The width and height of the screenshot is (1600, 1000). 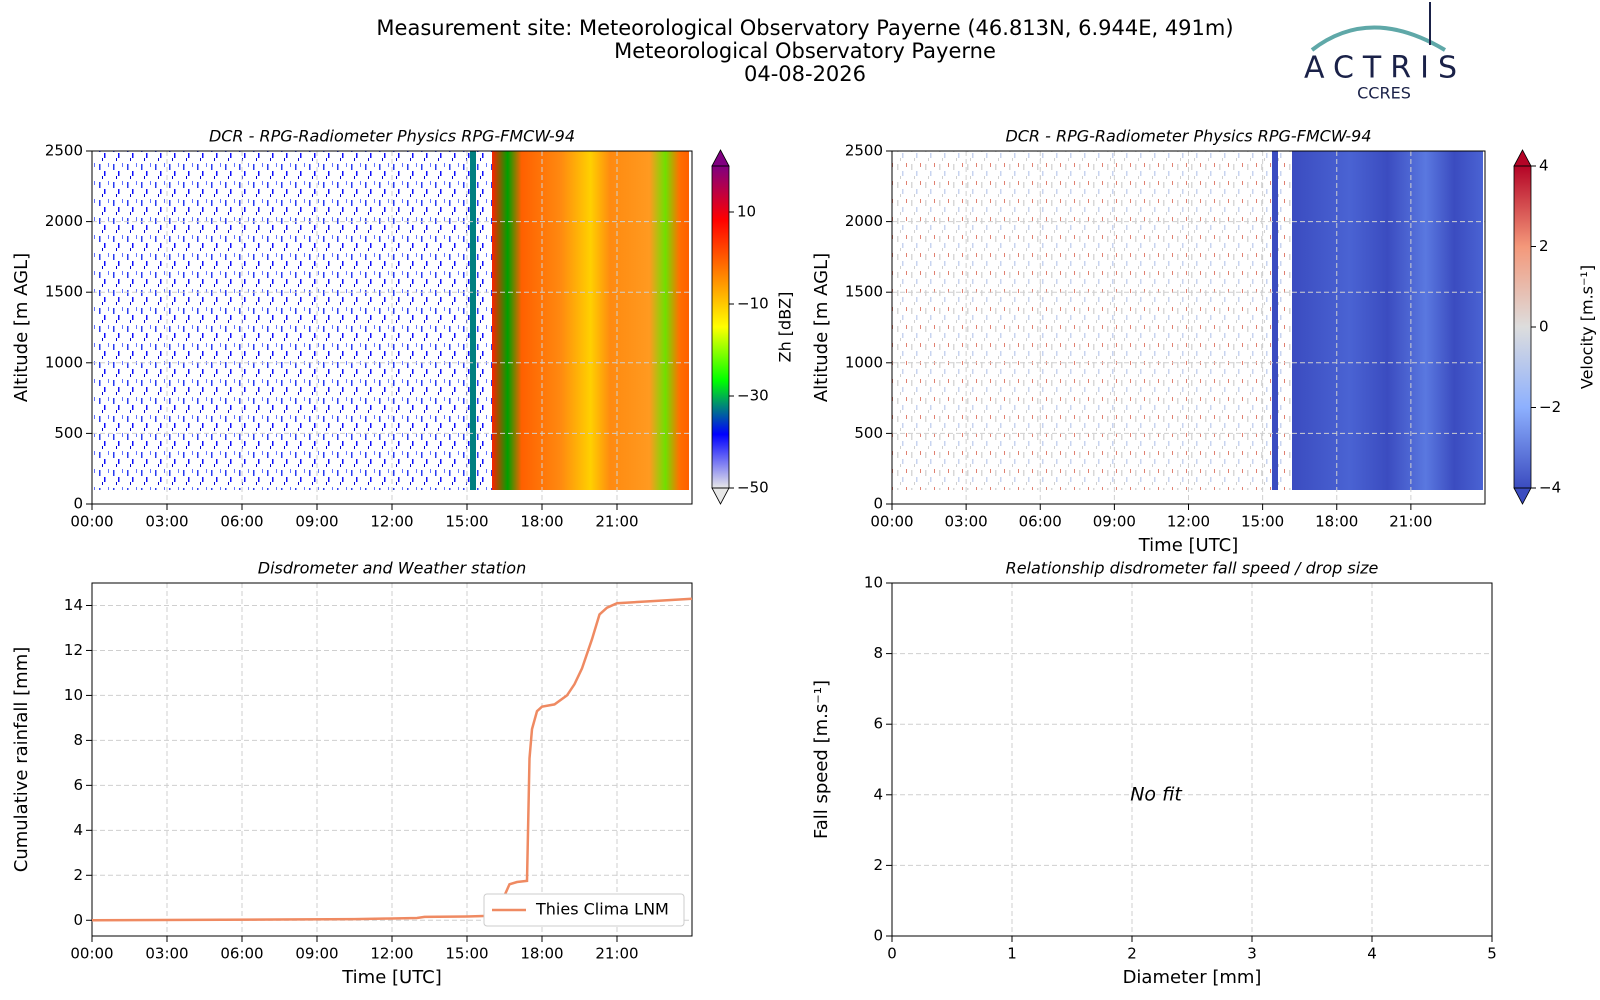 What do you see at coordinates (1550, 407) in the screenshot?
I see `colorbar-tick-label: −2` at bounding box center [1550, 407].